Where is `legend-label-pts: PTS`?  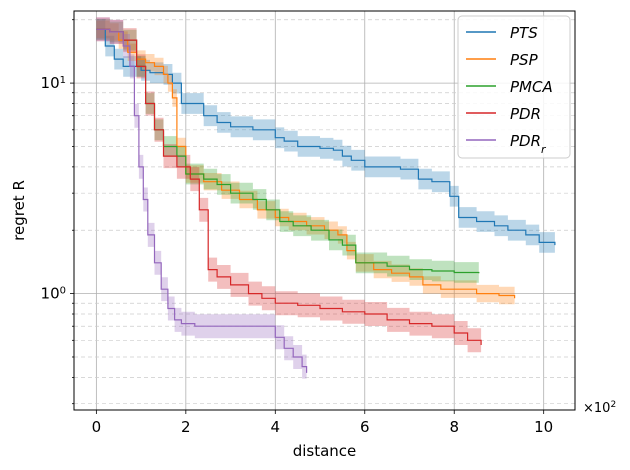 legend-label-pts: PTS is located at coordinates (524, 33).